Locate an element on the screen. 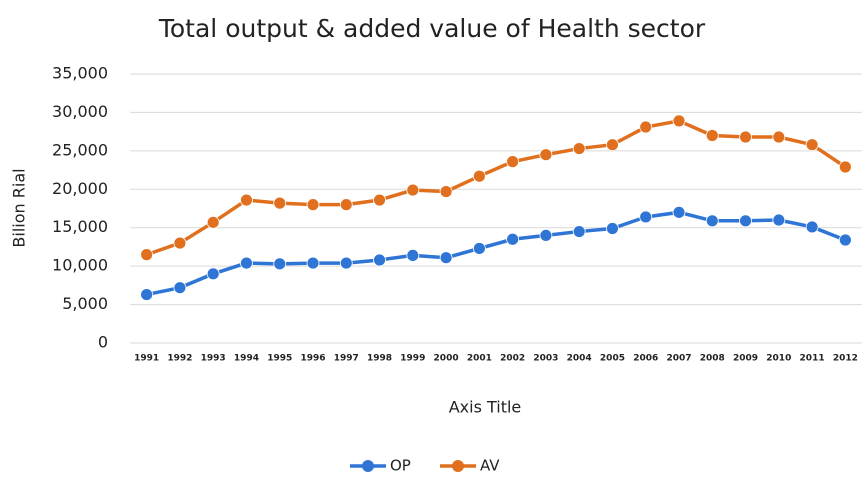 The image size is (864, 481). x-tick-label: 2010 is located at coordinates (778, 359).